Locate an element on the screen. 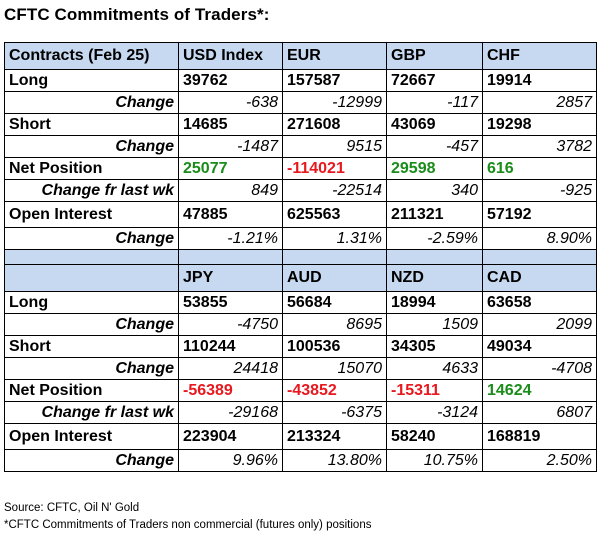 The image size is (600, 540). short-change-row: Change 24418 15070 4633 -4708 is located at coordinates (300, 368).